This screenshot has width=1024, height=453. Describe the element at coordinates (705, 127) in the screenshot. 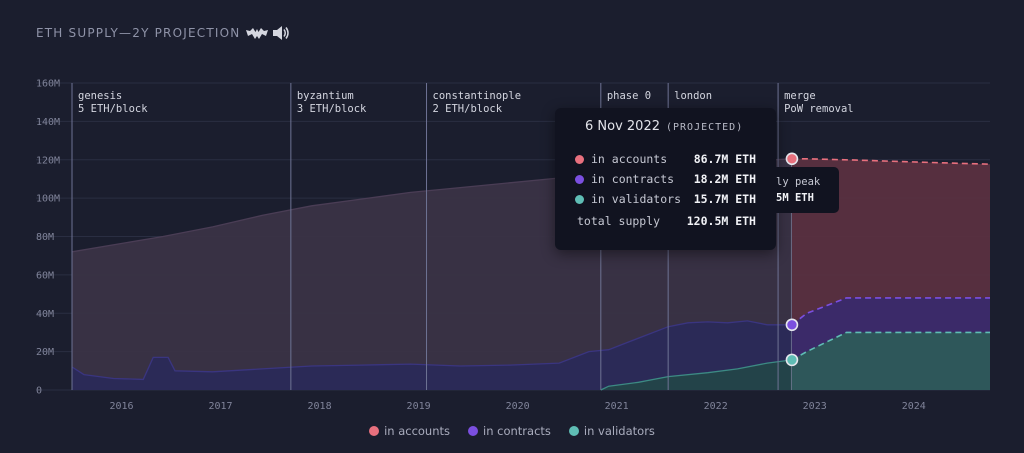

I see `tooltip-tag: (PROJECTED)` at that location.